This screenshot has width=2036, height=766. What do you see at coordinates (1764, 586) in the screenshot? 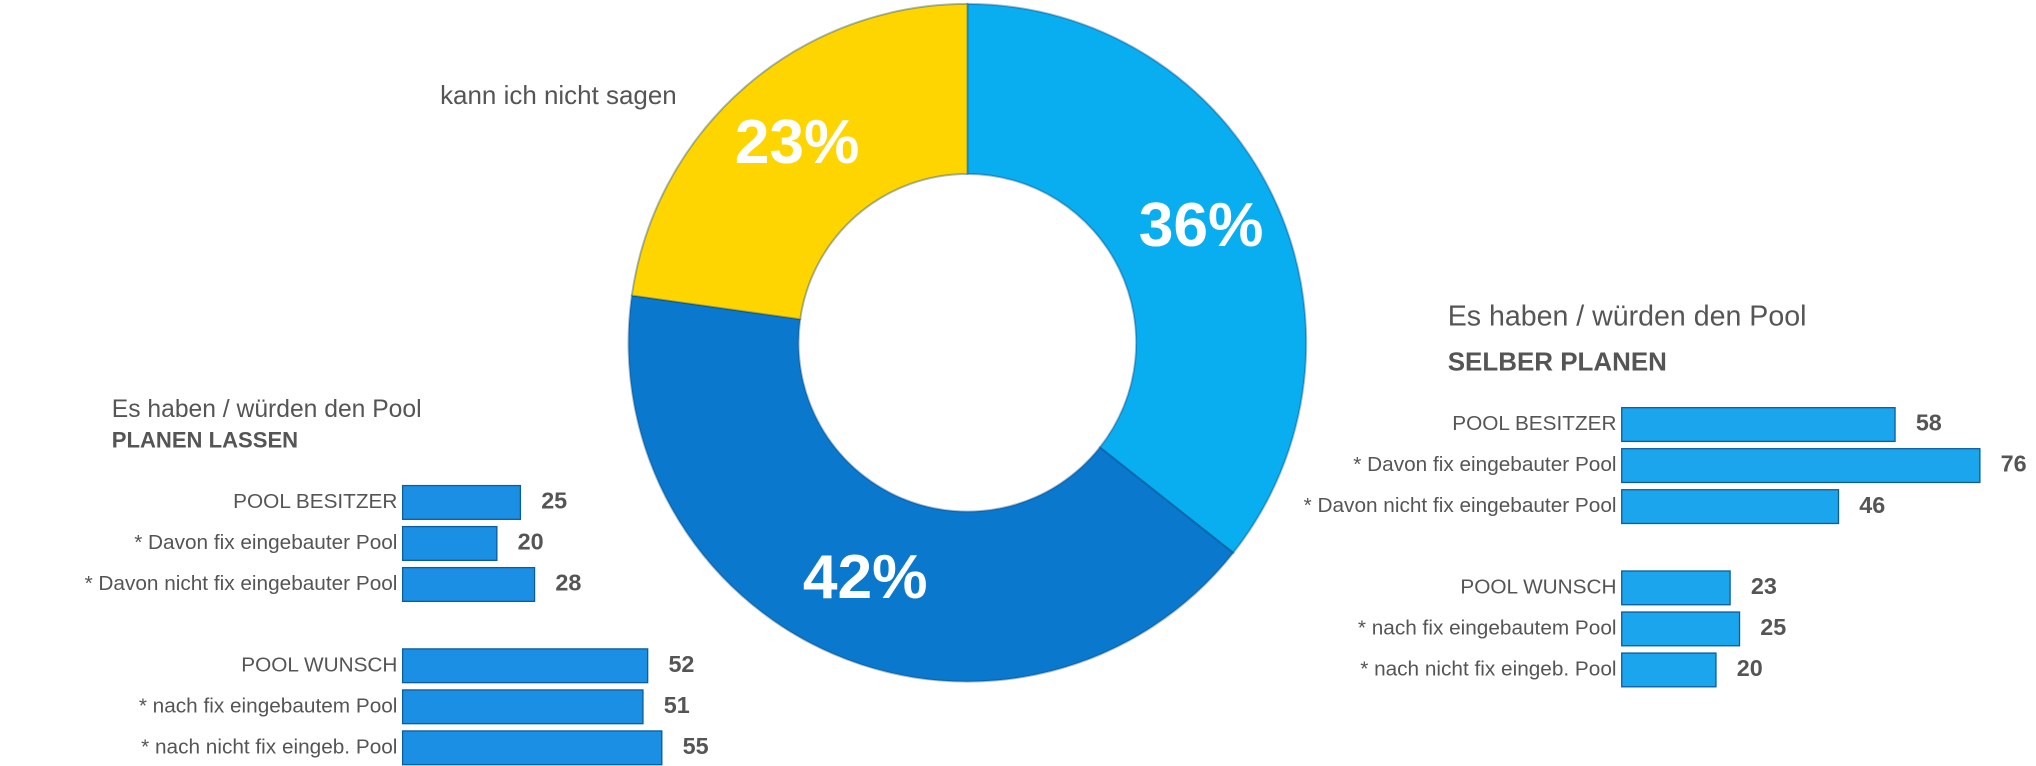
I see `value-label: 23` at bounding box center [1764, 586].